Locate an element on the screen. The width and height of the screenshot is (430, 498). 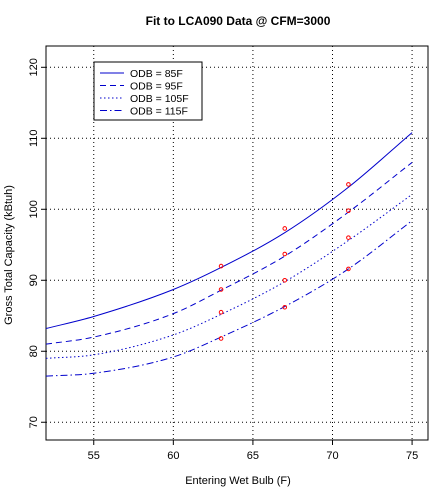
x-tick-label: 55 is located at coordinates (94, 456).